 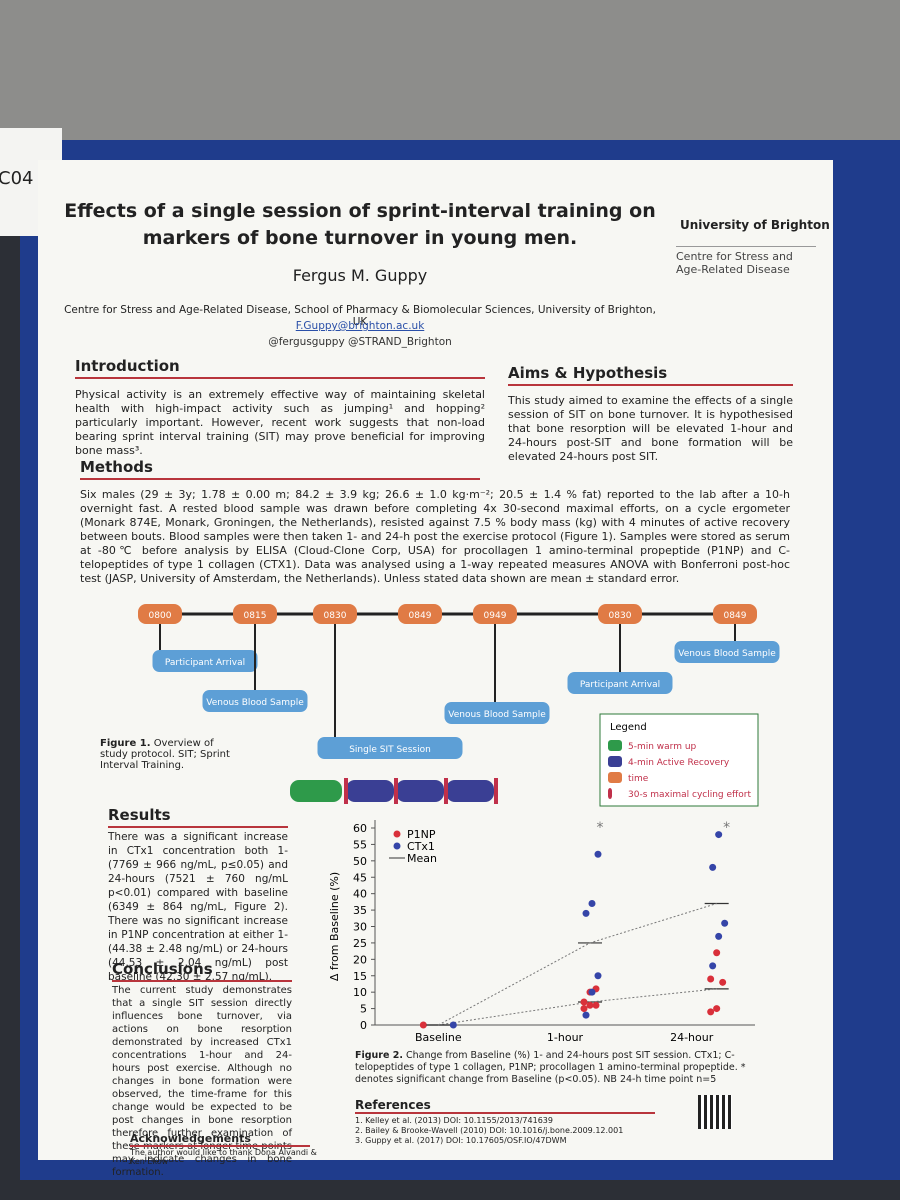 What do you see at coordinates (360, 342) in the screenshot?
I see `twitter: @fergusguppy @STRAND_Brighton` at bounding box center [360, 342].